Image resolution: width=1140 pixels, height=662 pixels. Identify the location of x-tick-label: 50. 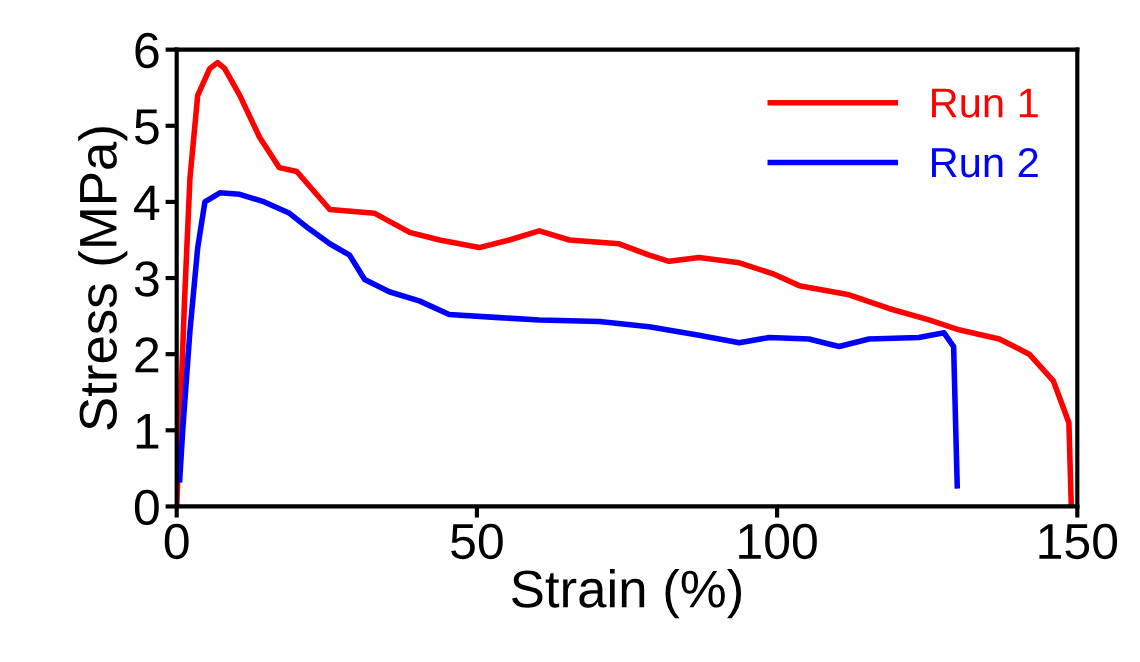
(477, 541).